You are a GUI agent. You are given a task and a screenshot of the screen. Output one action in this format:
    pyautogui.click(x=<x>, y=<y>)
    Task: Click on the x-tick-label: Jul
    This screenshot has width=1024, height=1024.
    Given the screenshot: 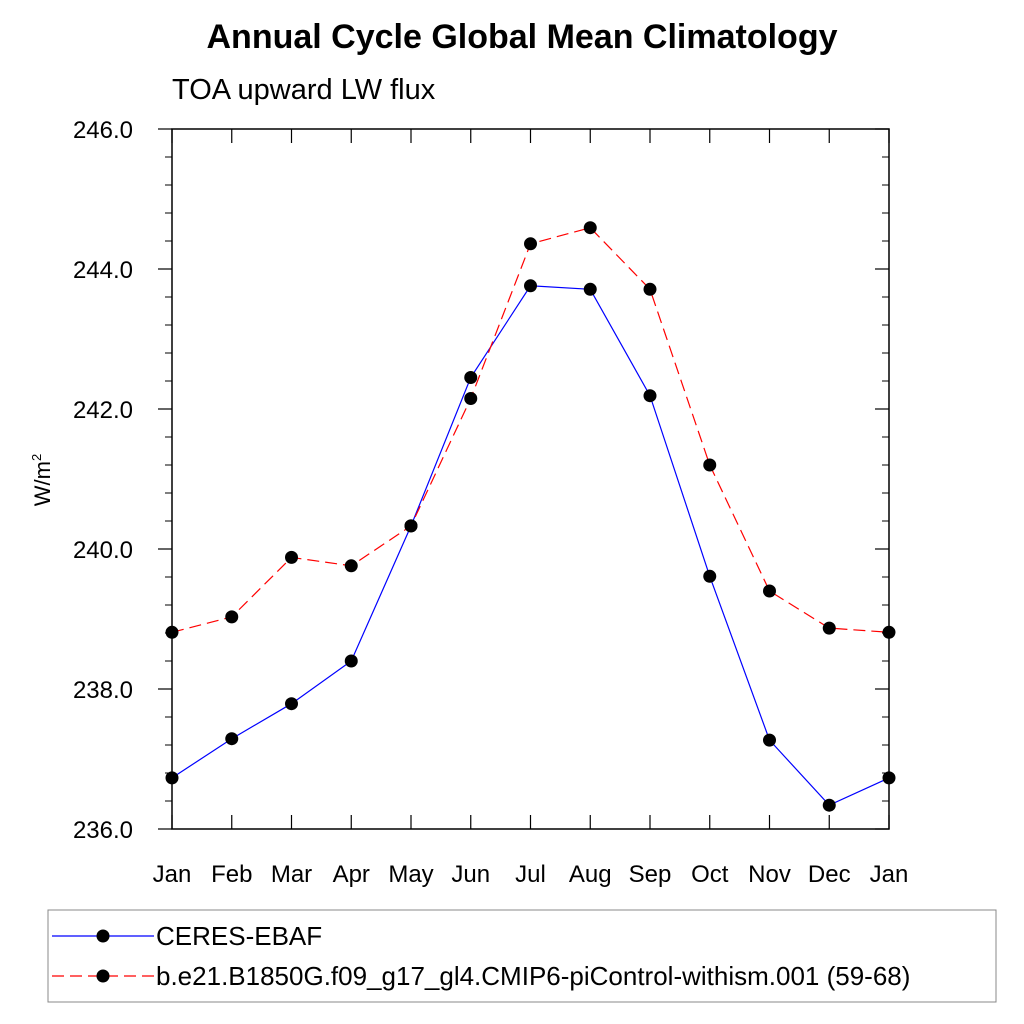 What is the action you would take?
    pyautogui.click(x=530, y=874)
    